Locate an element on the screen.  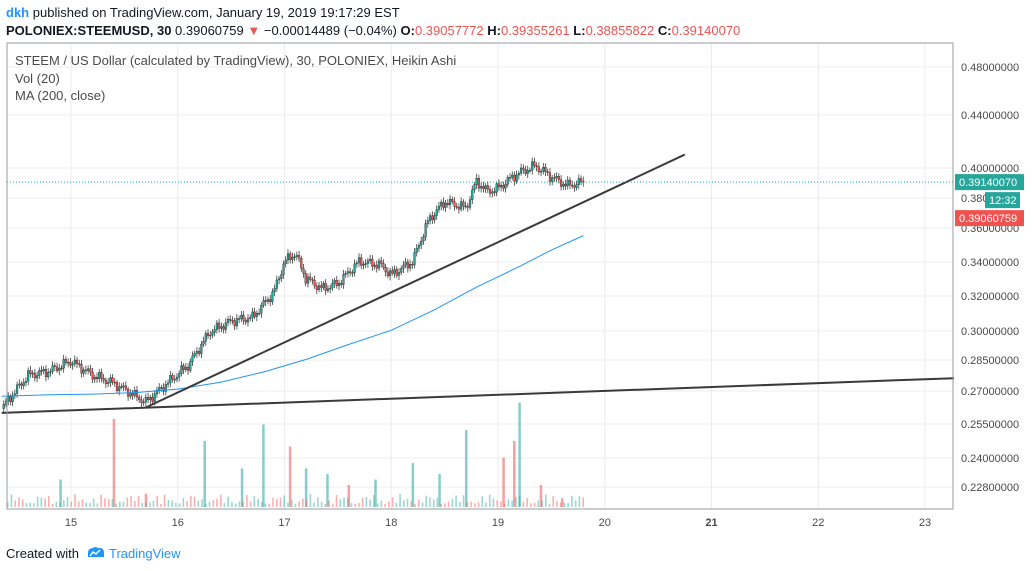
x-tick-label: 18 is located at coordinates (391, 523).